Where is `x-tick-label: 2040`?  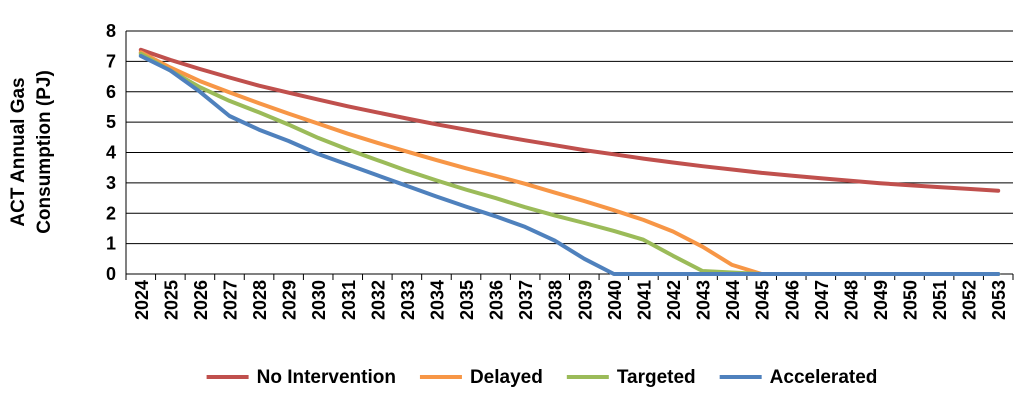 x-tick-label: 2040 is located at coordinates (615, 300).